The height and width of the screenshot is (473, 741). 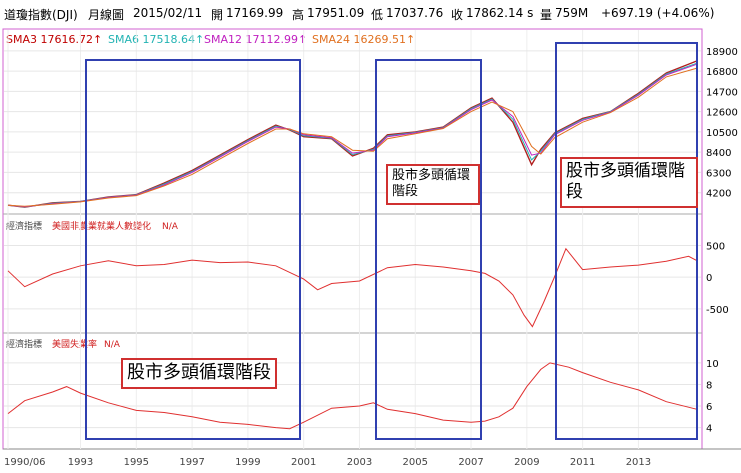 What do you see at coordinates (526, 462) in the screenshot?
I see `x-tick-label: 2009` at bounding box center [526, 462].